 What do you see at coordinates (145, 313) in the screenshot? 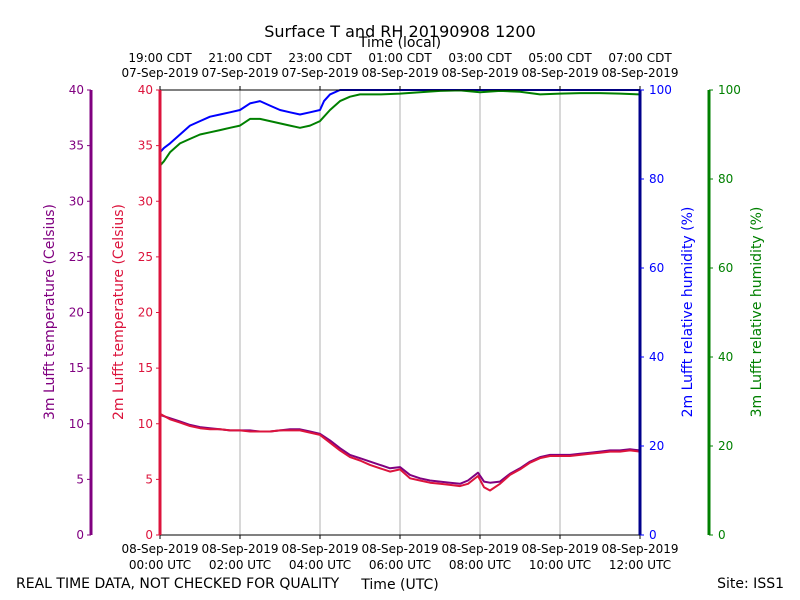
I see `temp-2m-tick-label: 20` at bounding box center [145, 313].